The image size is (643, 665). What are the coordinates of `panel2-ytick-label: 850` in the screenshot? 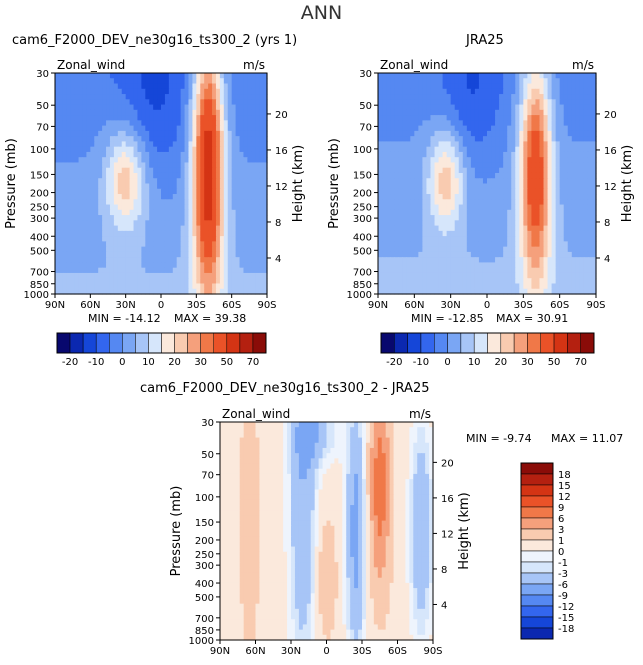 It's located at (362, 285).